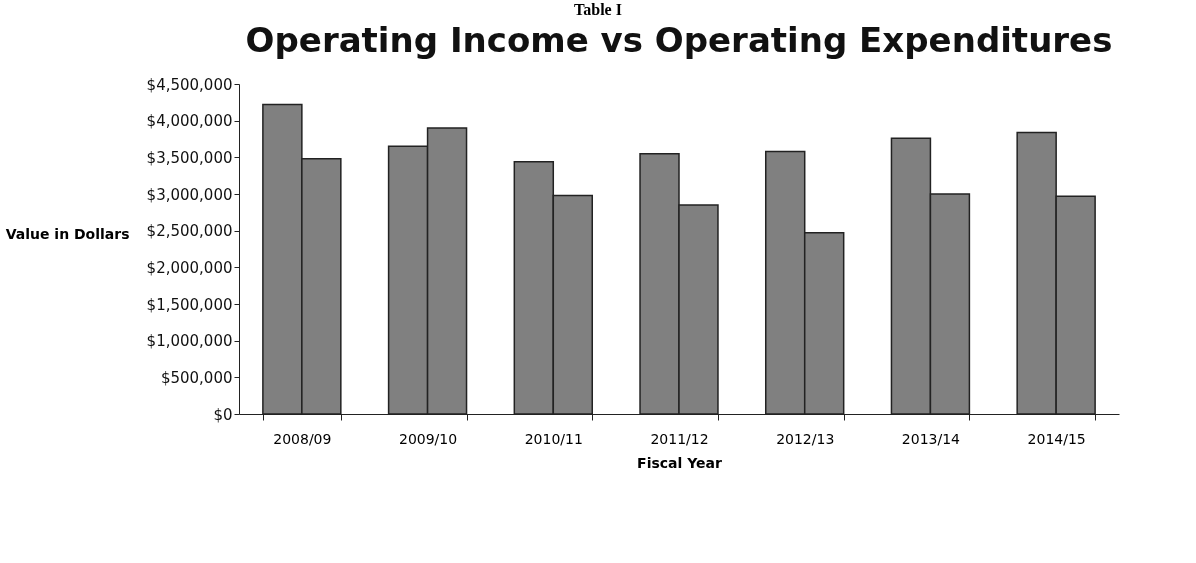 This screenshot has width=1196, height=563. What do you see at coordinates (679, 438) in the screenshot?
I see `x-tick-label: 2011/12` at bounding box center [679, 438].